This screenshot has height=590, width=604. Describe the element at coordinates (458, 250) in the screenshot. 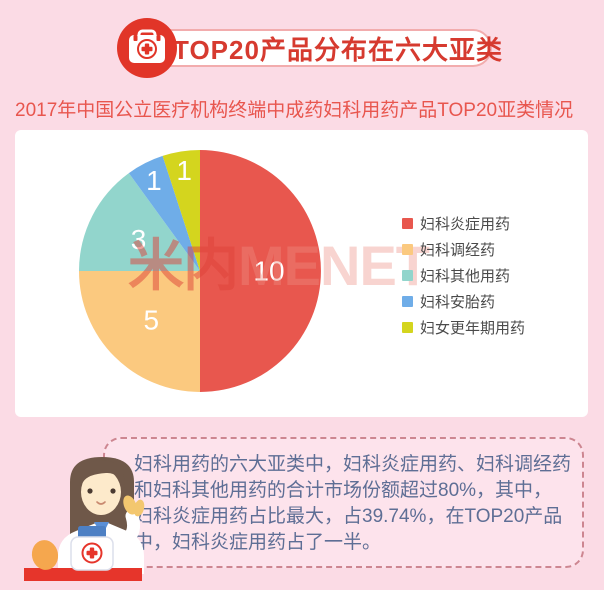

I see `legend-label: 妇科调经药` at that location.